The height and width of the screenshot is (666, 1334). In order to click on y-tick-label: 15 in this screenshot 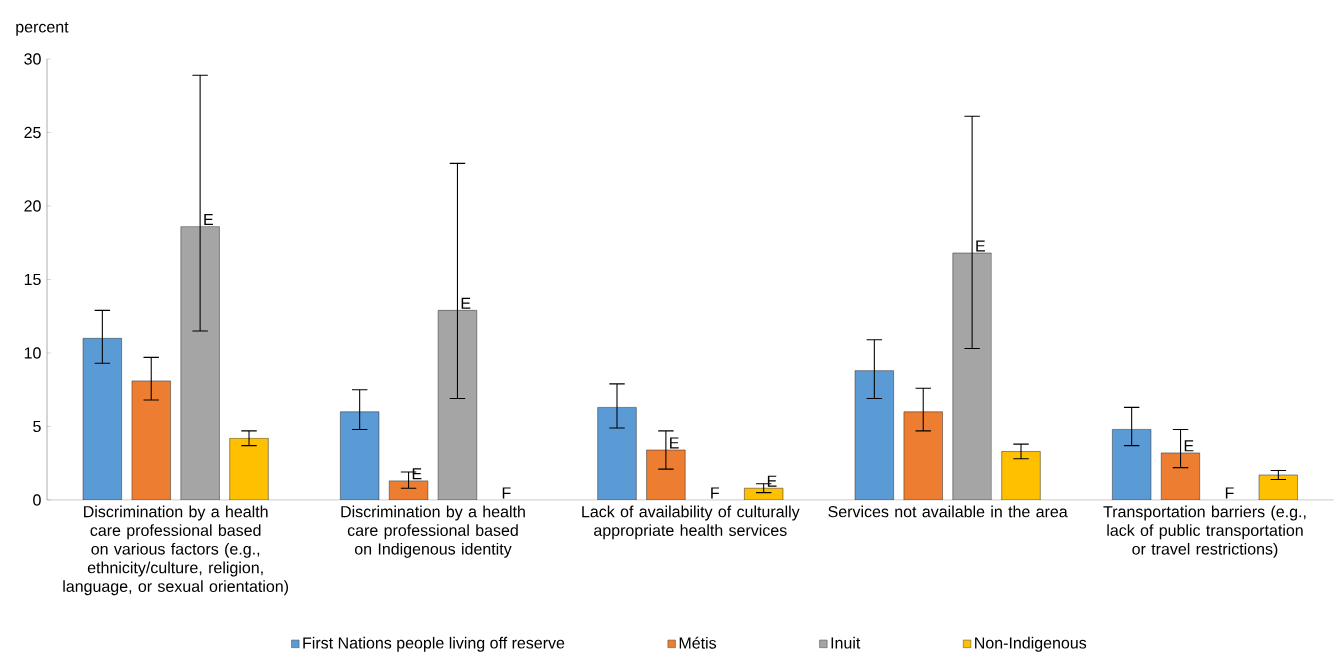, I will do `click(32, 279)`.